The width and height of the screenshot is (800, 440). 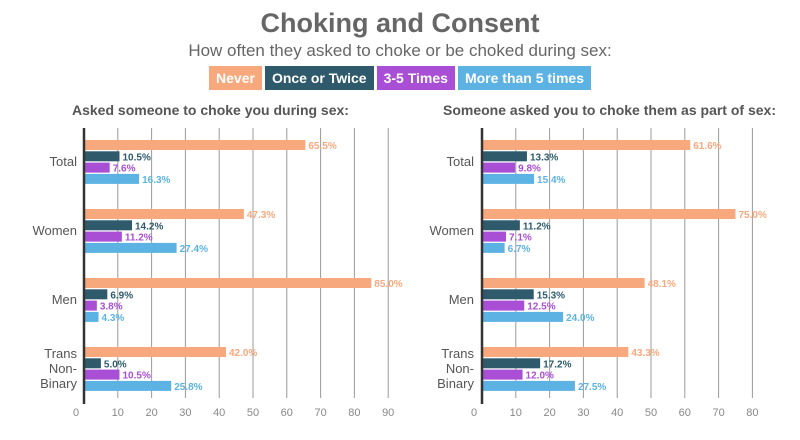 I want to click on data-label-1-3-3: 25.8%, so click(x=188, y=387).